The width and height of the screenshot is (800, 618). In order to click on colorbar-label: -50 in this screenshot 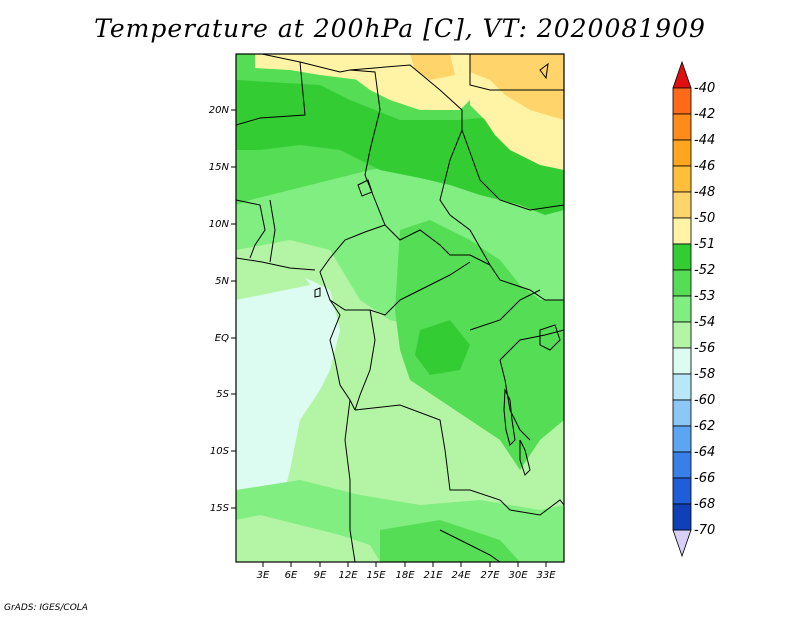, I will do `click(704, 218)`.